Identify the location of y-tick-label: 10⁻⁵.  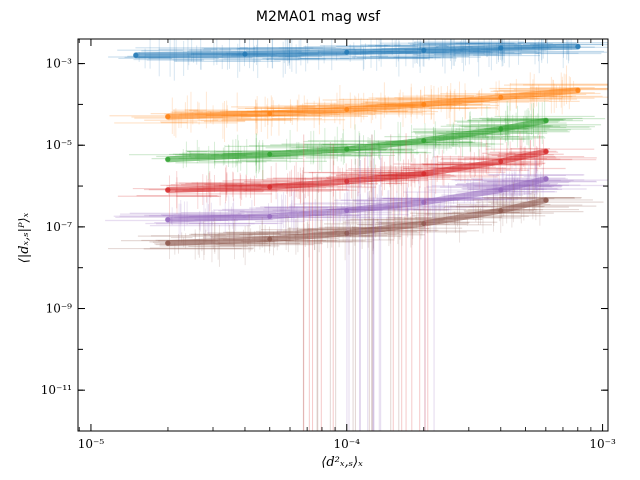
(59, 145).